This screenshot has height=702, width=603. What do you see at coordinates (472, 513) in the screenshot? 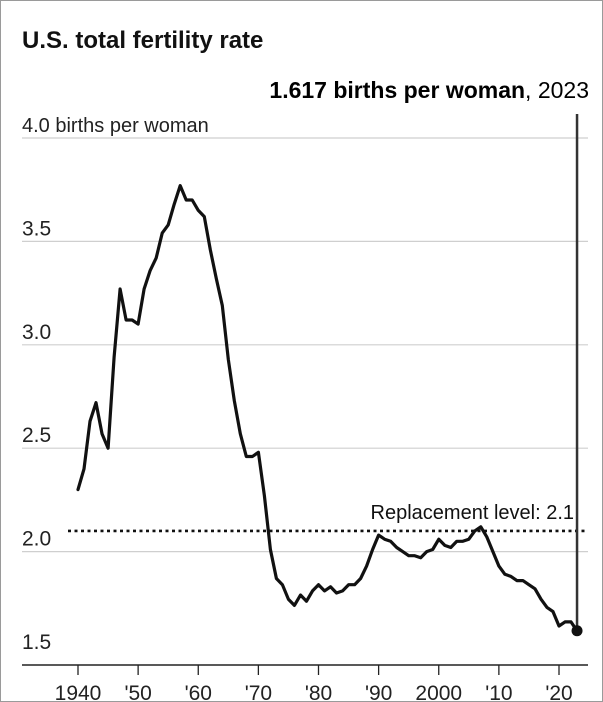
I see `replacement-level-label: Replacement level: 2.1` at bounding box center [472, 513].